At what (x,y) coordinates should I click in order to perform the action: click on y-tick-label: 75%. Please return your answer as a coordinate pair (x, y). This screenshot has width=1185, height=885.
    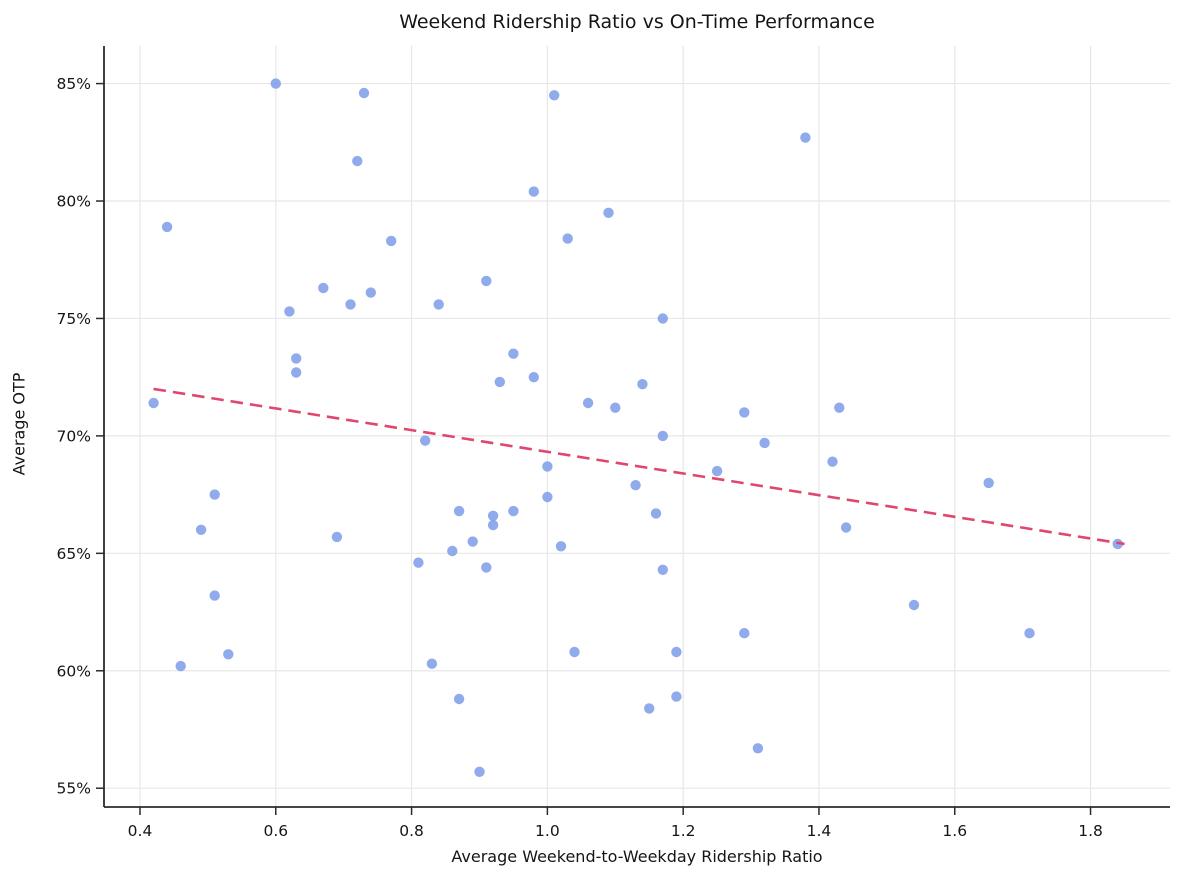
    Looking at the image, I should click on (74, 319).